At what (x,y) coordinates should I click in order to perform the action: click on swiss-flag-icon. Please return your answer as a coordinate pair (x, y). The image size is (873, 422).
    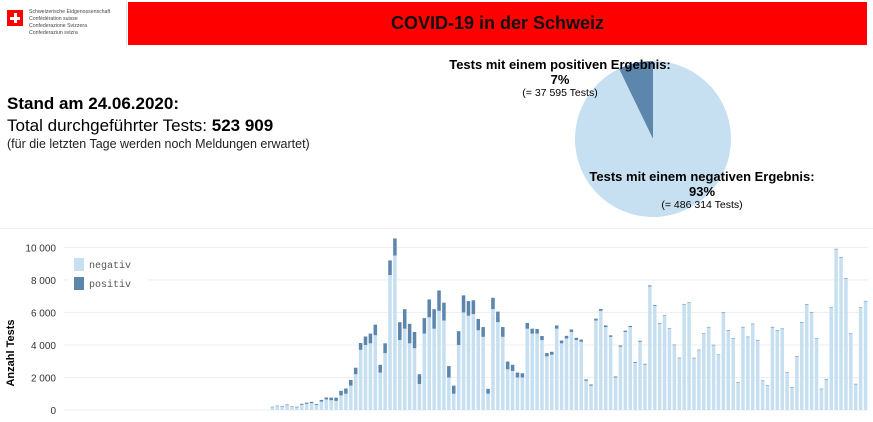
    Looking at the image, I should click on (15, 18).